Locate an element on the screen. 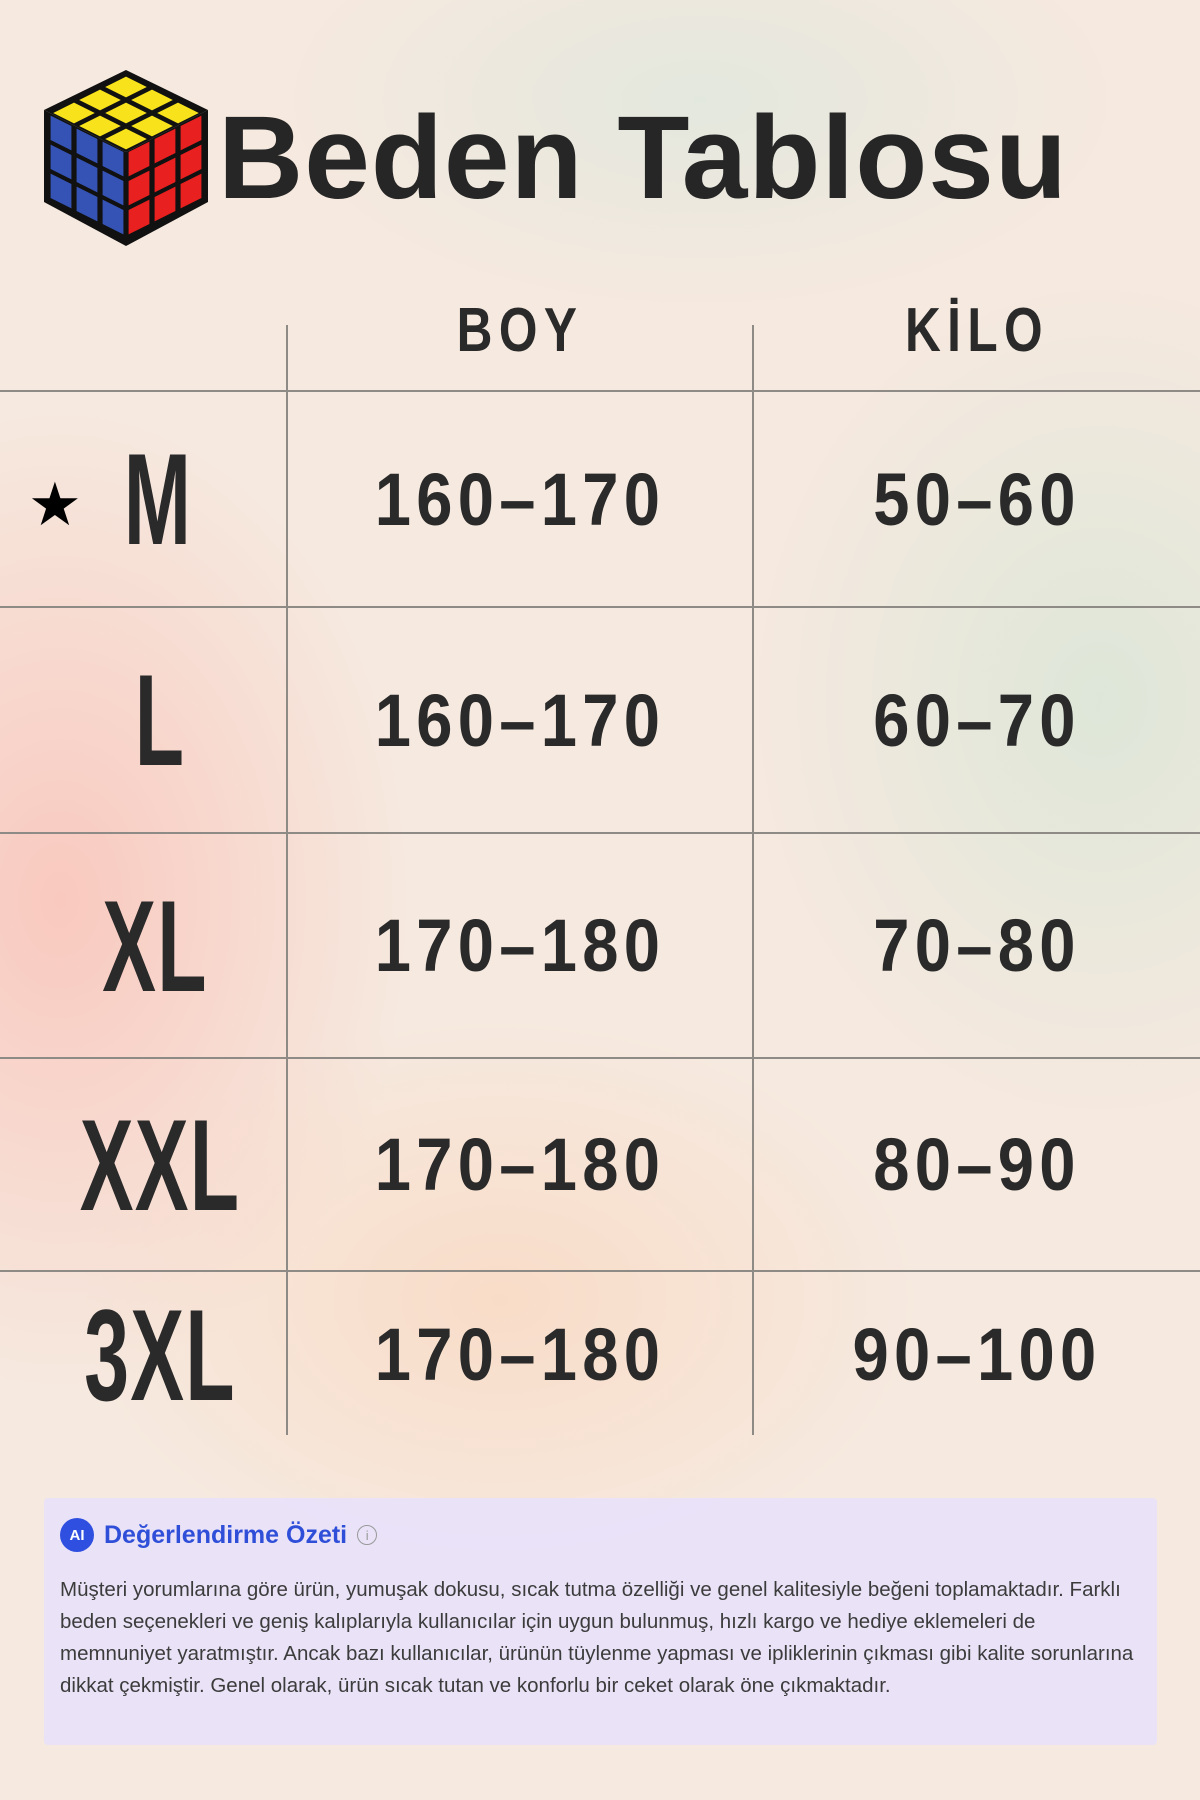 The image size is (1200, 1800). size-label: L is located at coordinates (160, 720).